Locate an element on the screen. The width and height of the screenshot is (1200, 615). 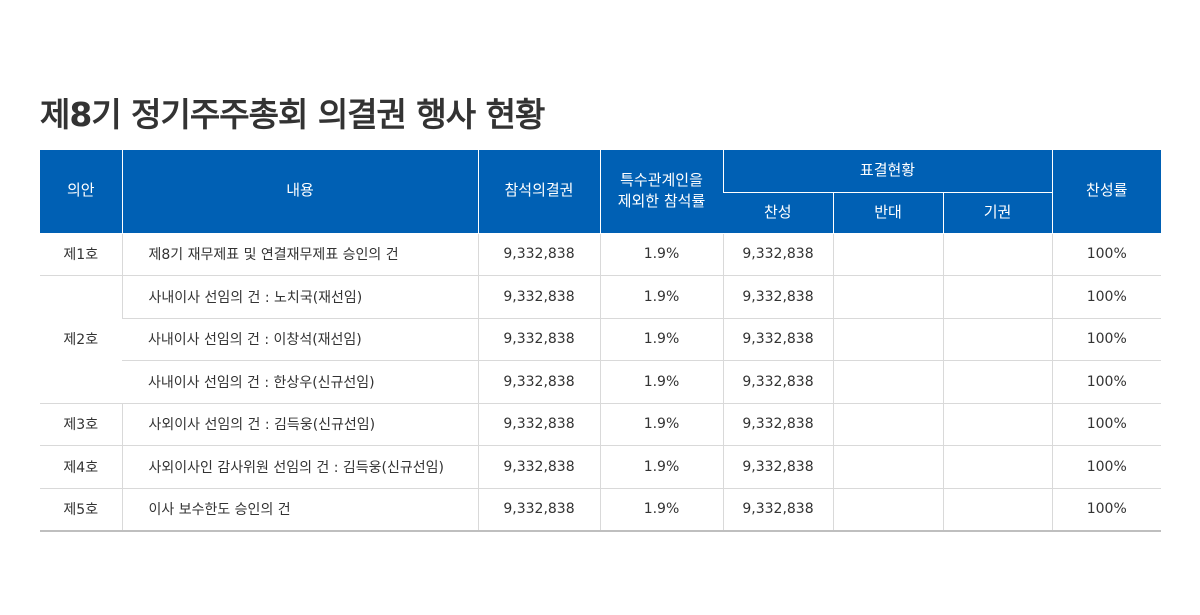
content-cell: 이사 보수한도 승인의 건 is located at coordinates (299, 510).